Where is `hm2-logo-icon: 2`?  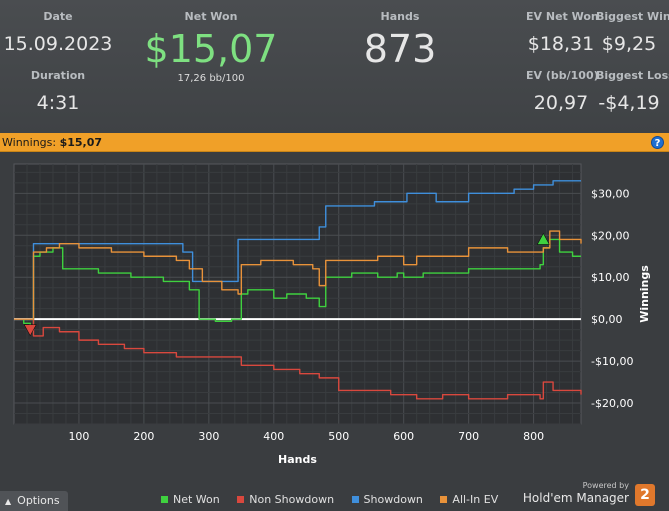
hm2-logo-icon: 2 is located at coordinates (645, 495).